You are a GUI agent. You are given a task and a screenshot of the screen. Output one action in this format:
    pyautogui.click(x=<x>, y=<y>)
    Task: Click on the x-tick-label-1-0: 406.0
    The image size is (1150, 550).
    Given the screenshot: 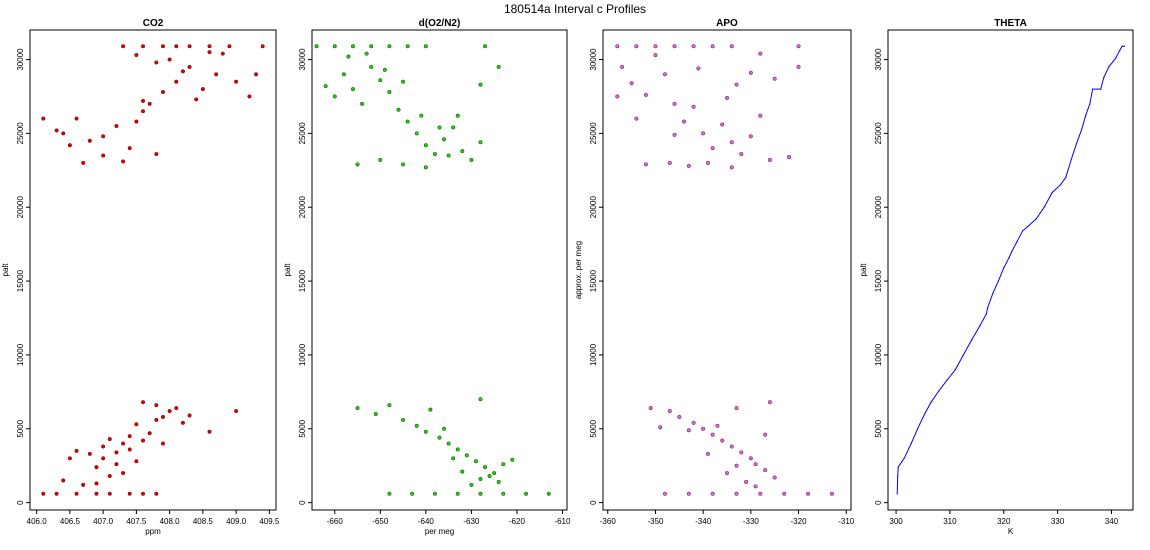 What is the action you would take?
    pyautogui.click(x=37, y=521)
    